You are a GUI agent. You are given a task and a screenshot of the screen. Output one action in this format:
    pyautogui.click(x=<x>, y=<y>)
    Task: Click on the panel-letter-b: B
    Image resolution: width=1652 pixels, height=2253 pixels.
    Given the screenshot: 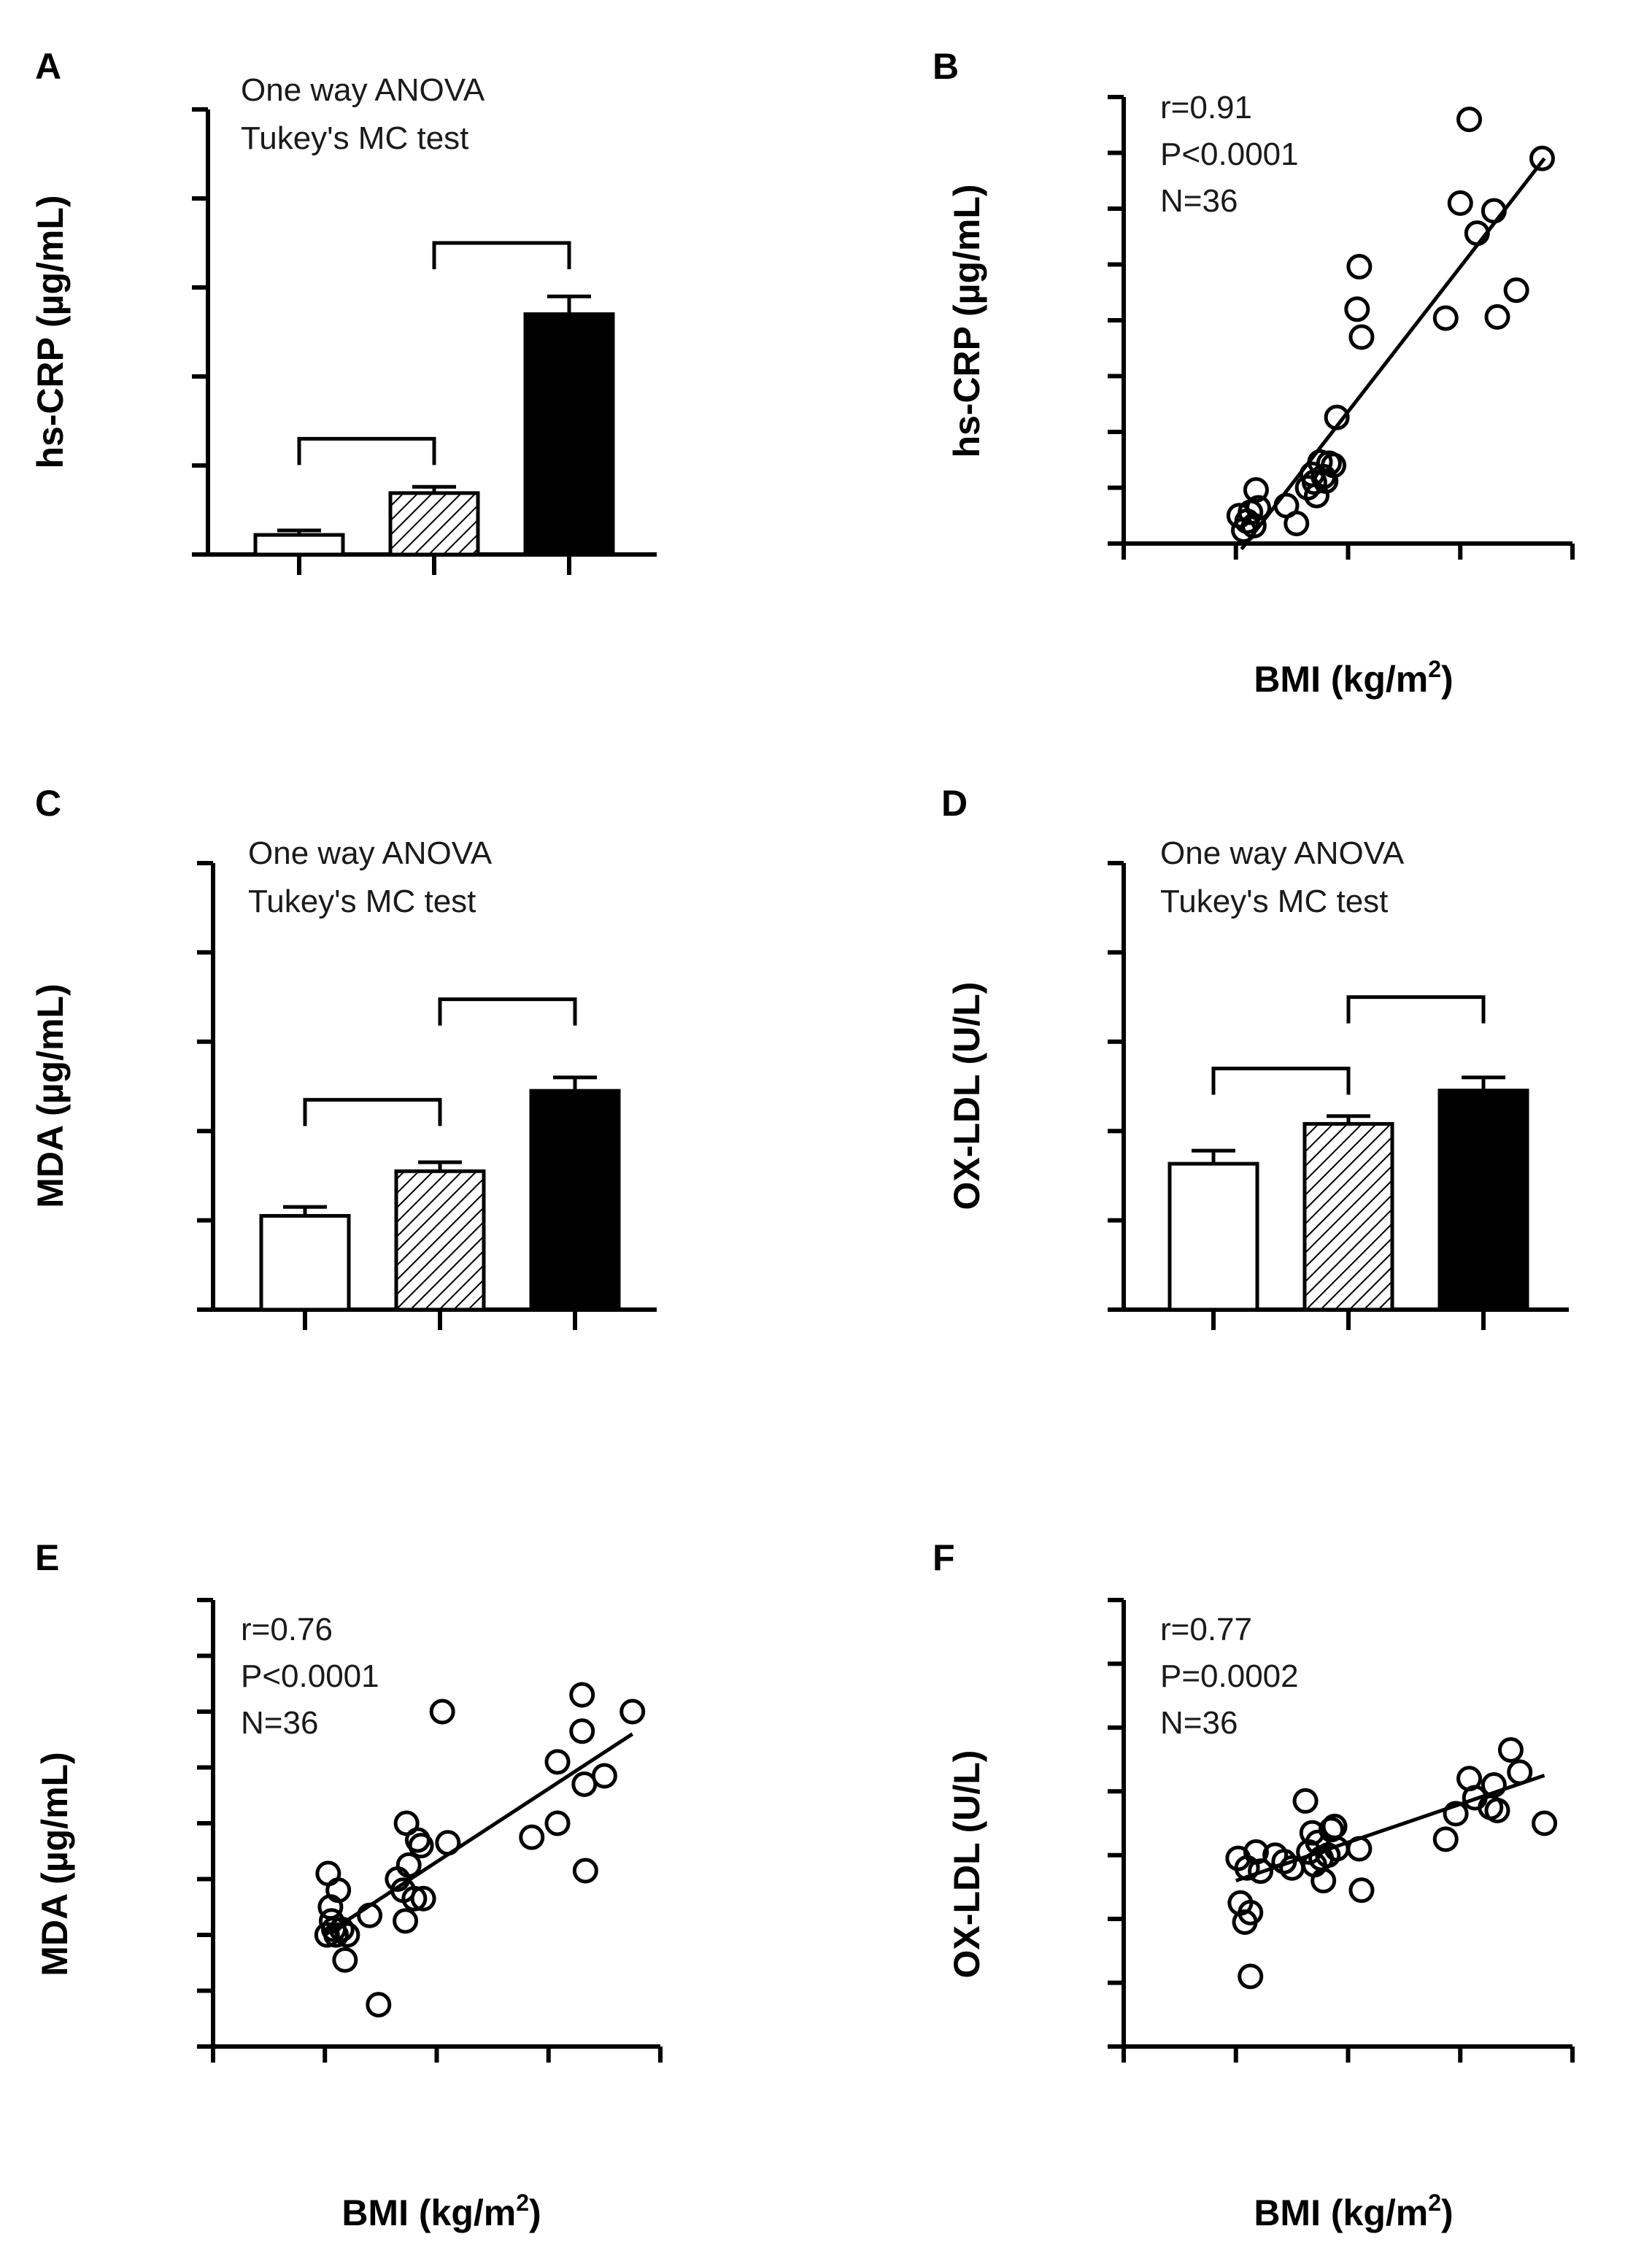 What is the action you would take?
    pyautogui.click(x=946, y=67)
    